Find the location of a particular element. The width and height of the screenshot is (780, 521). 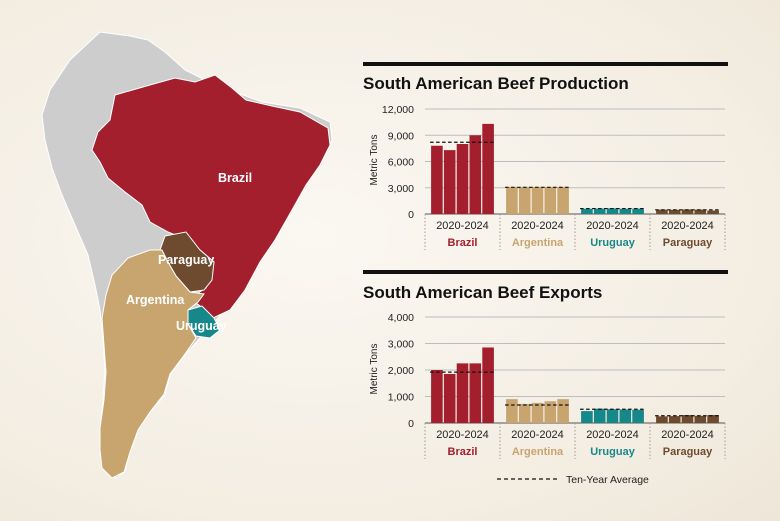

country-brazil is located at coordinates (211, 196).